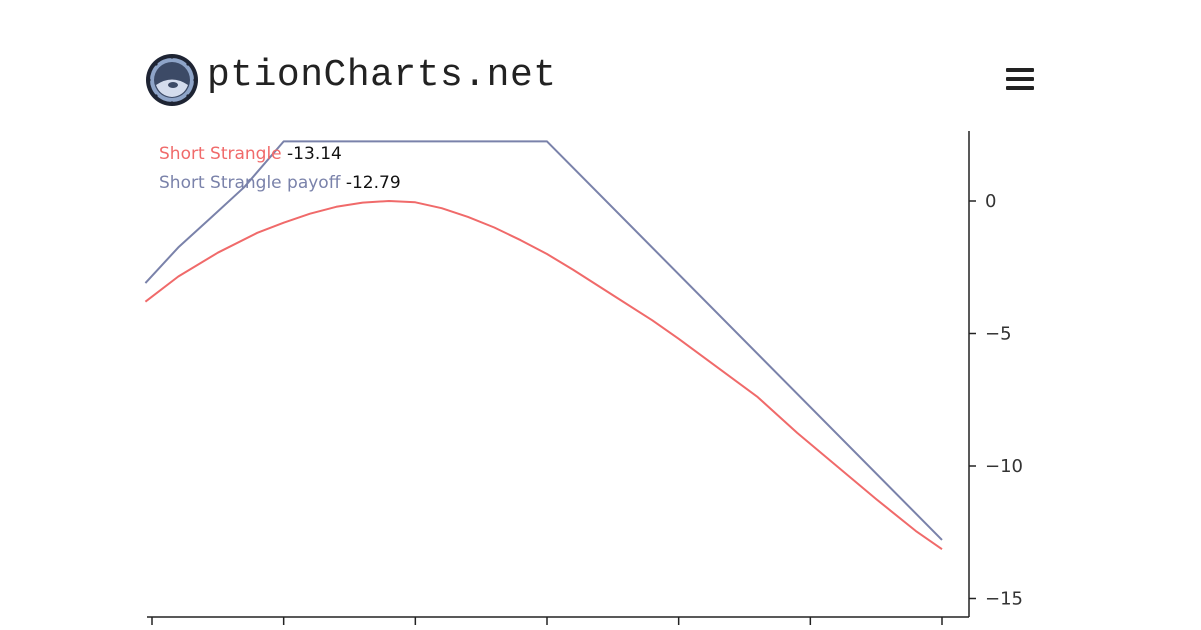  I want to click on y-tick-label: −15, so click(1004, 599).